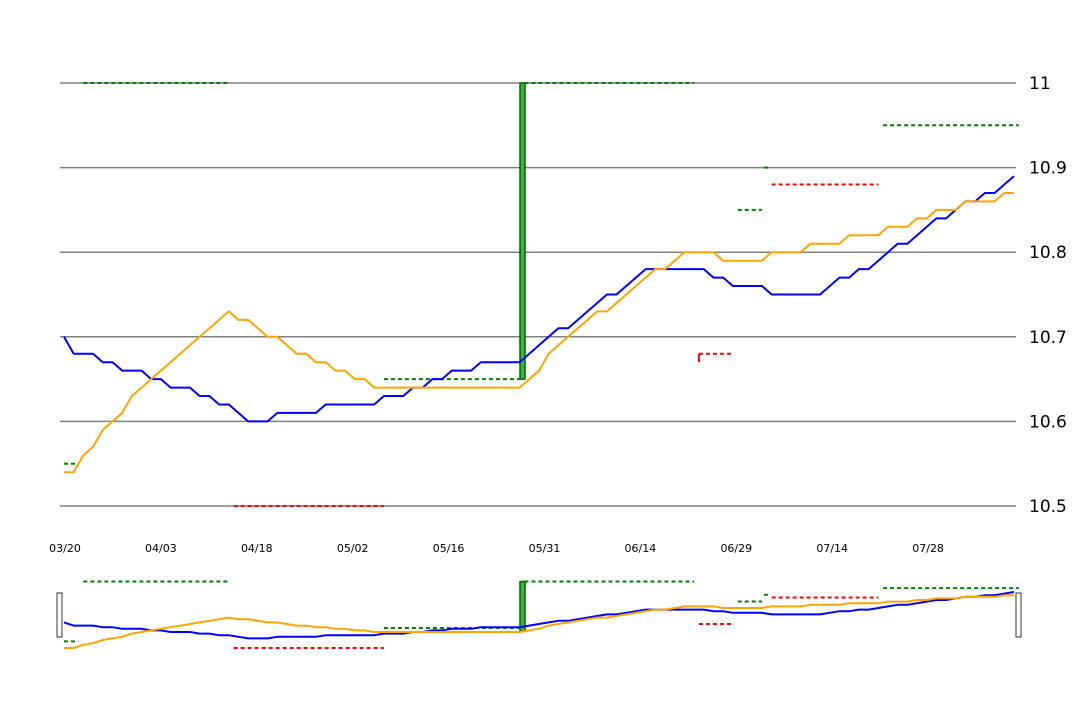 This screenshot has height=720, width=1080. I want to click on x-tick-label: 04/03, so click(161, 548).